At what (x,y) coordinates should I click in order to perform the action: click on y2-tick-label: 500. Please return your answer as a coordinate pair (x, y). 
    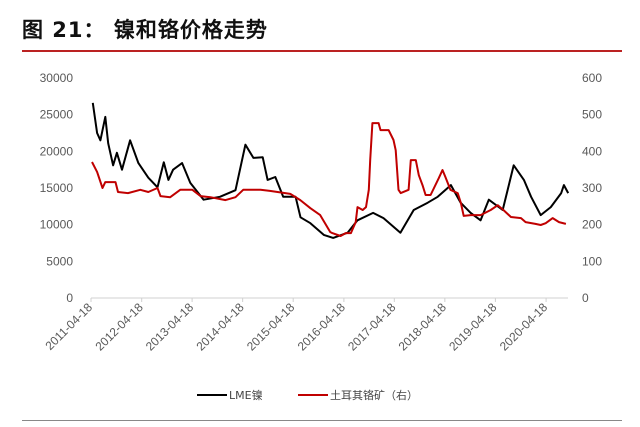
    Looking at the image, I should click on (592, 115).